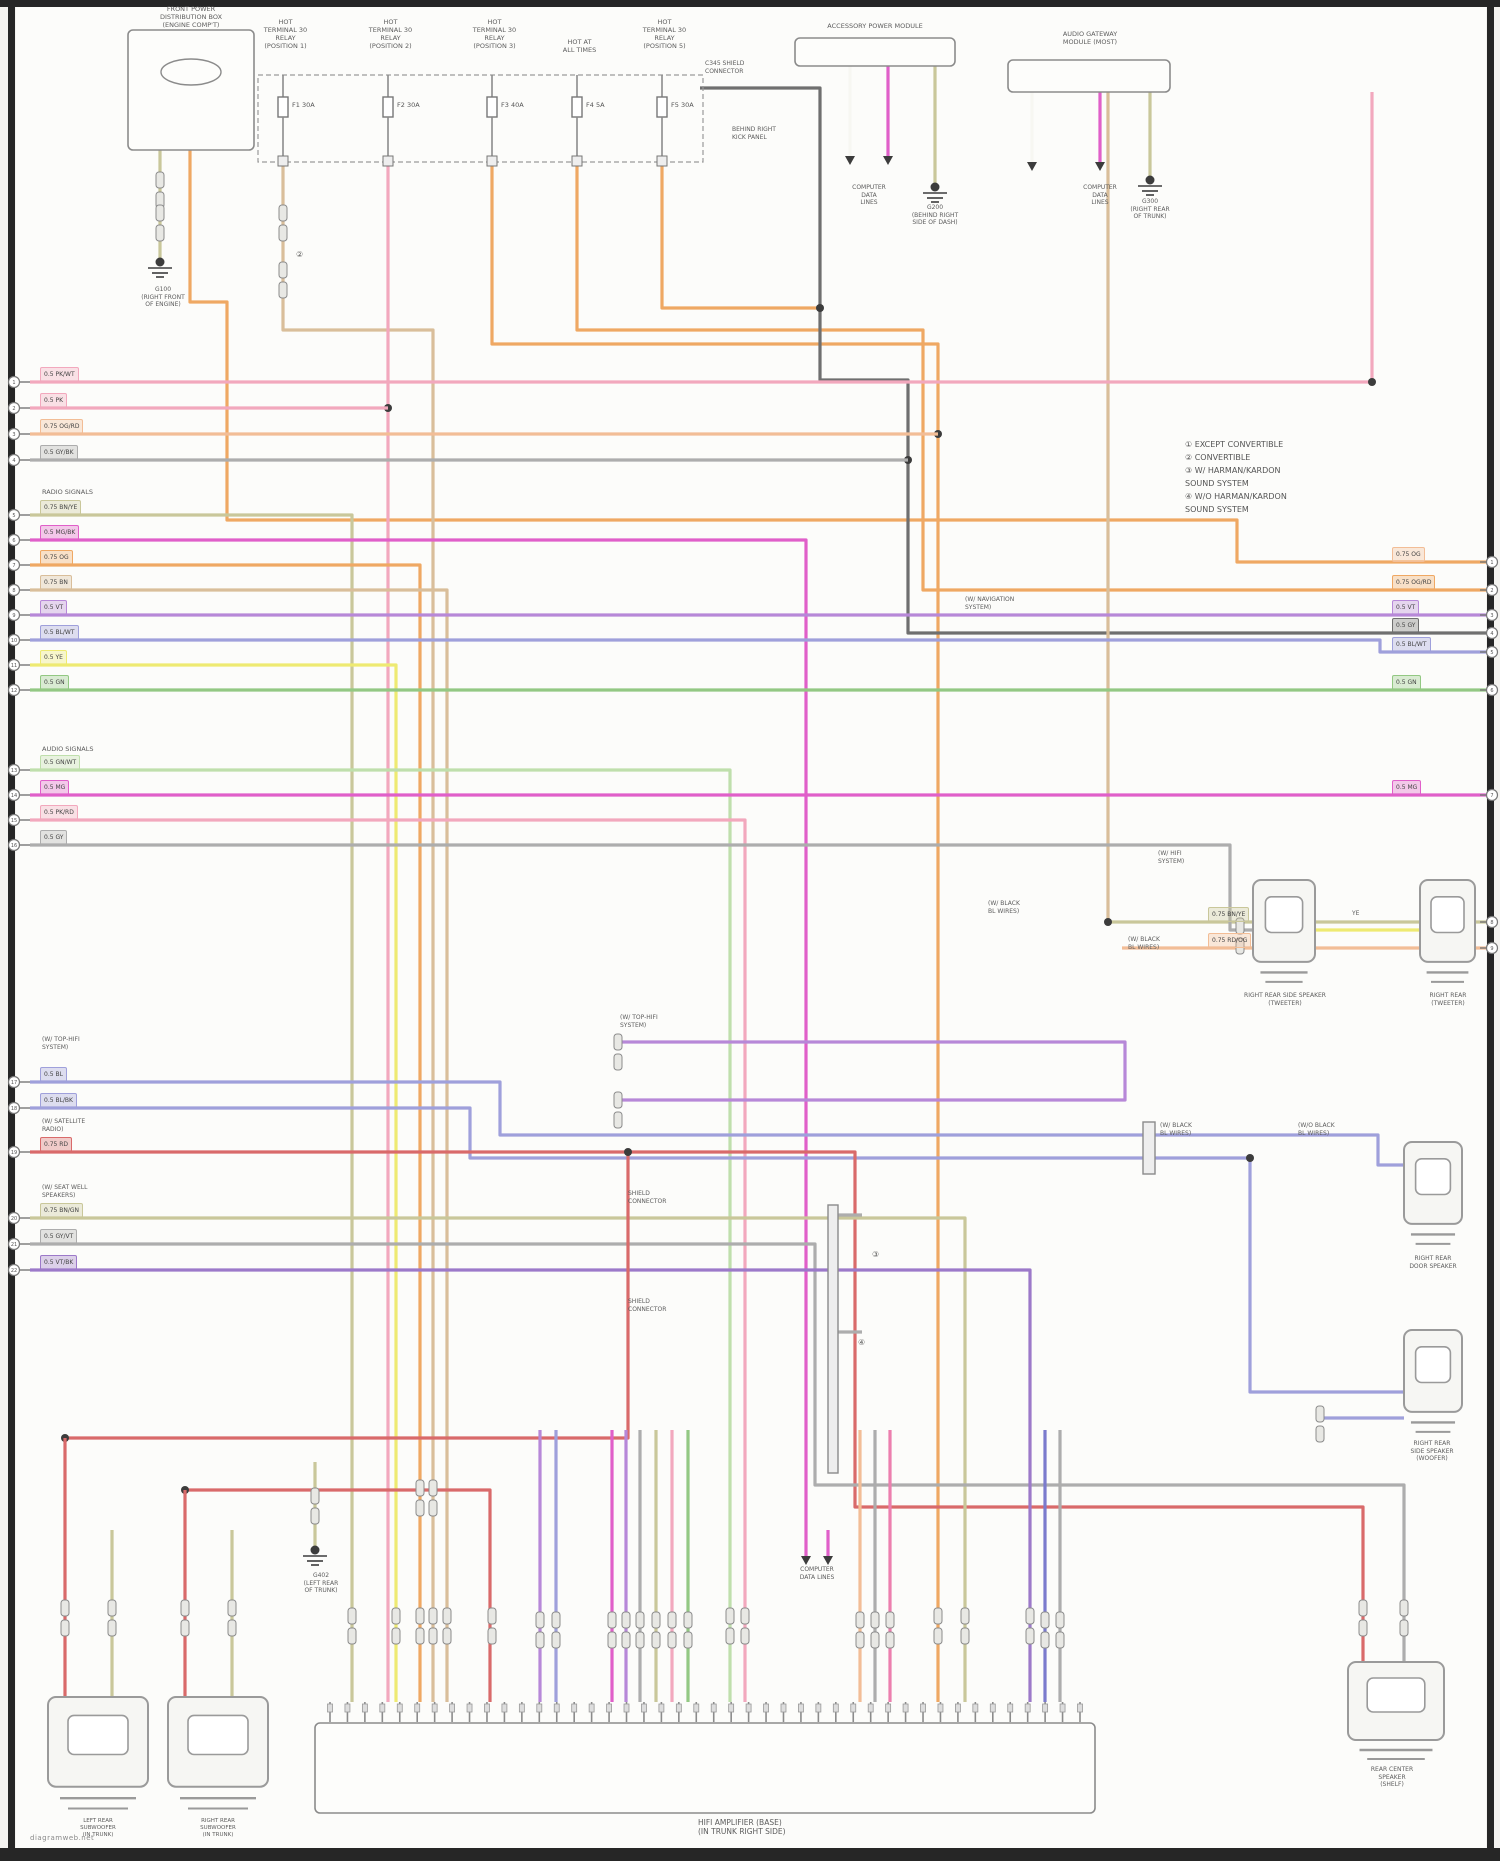 This screenshot has height=1861, width=1500. Describe the element at coordinates (191, 90) in the screenshot. I see `power-distribution-box` at that location.